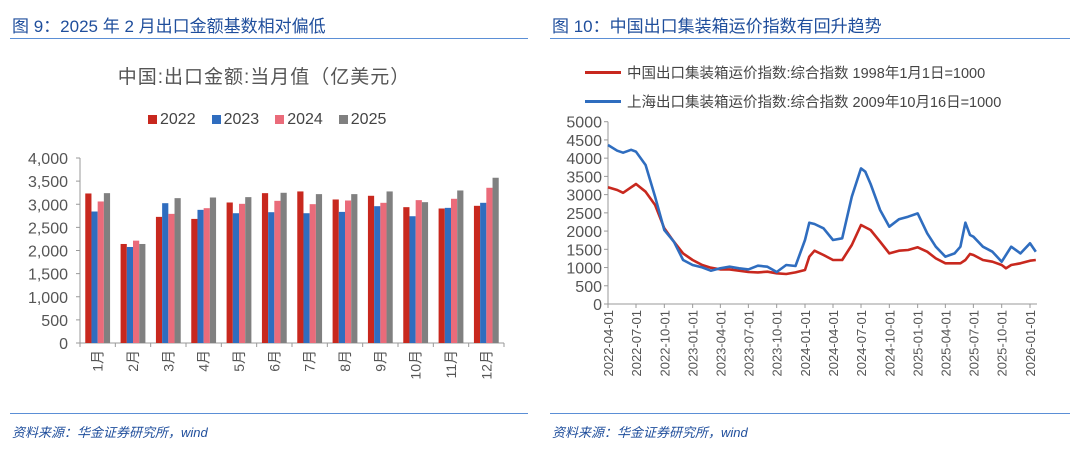 This screenshot has height=452, width=1080. What do you see at coordinates (748, 343) in the screenshot?
I see `x-tick-label: 2023-07-01` at bounding box center [748, 343].